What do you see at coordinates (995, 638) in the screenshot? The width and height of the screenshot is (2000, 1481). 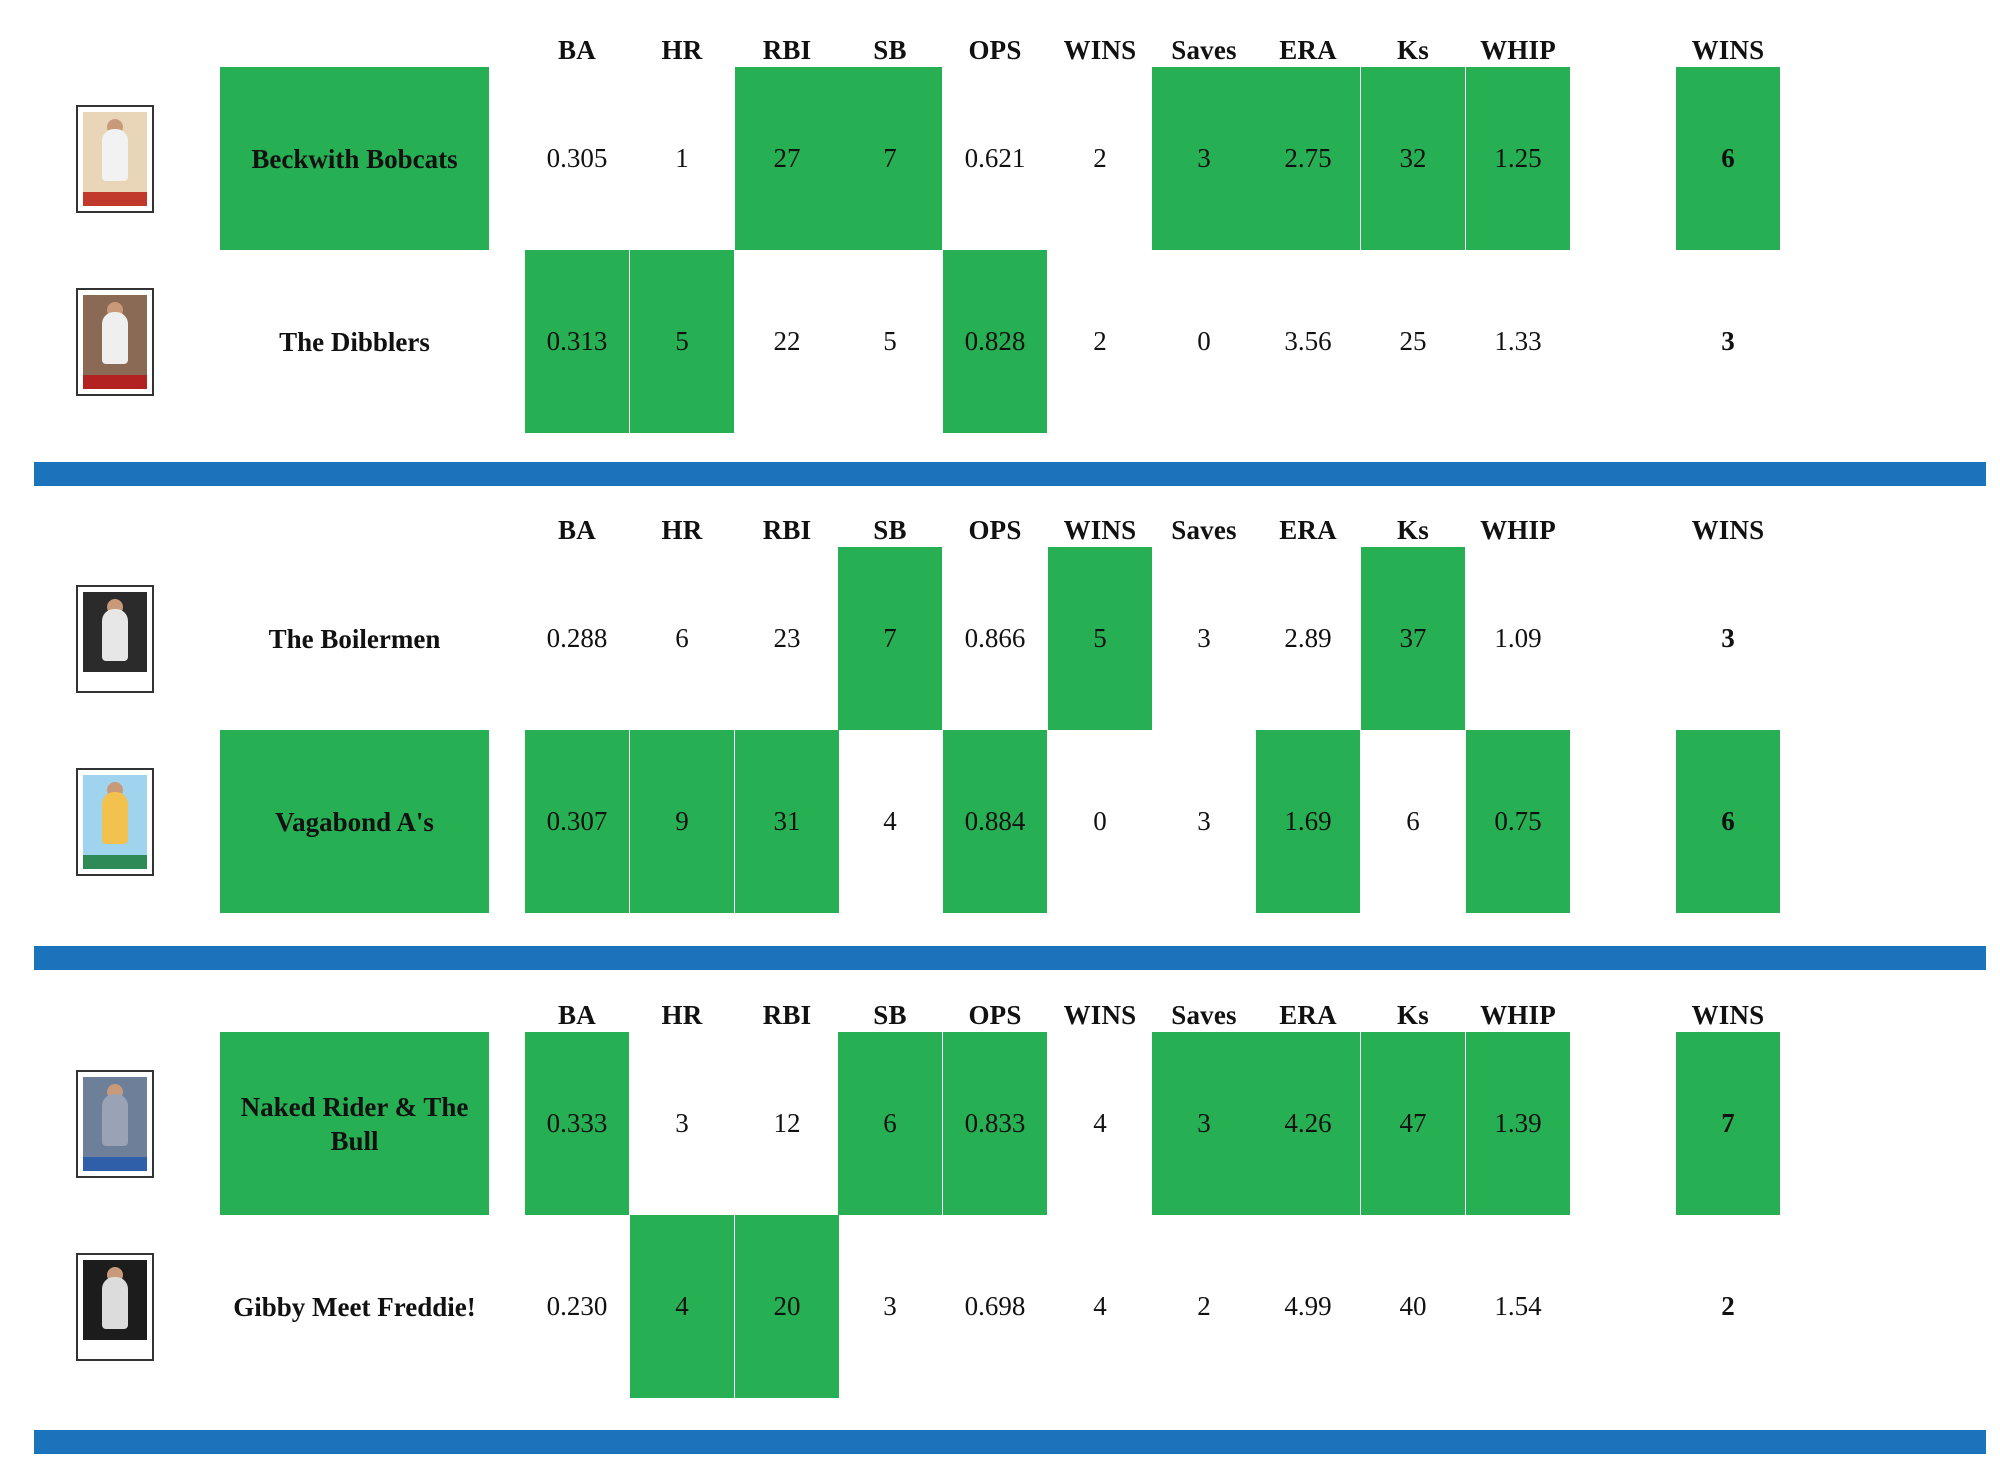 I see `stat-cell-ops: 0.866` at bounding box center [995, 638].